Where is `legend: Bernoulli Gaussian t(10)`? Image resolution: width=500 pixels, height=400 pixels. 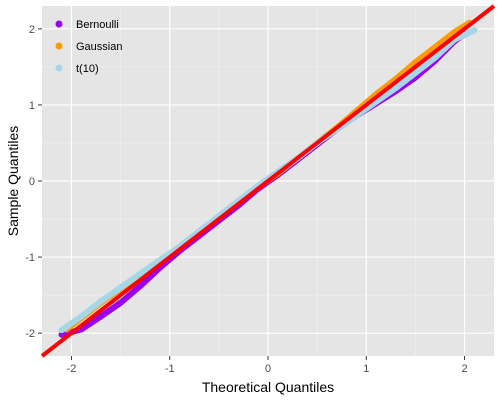
legend: Bernoulli Gaussian t(10) is located at coordinates (88, 47).